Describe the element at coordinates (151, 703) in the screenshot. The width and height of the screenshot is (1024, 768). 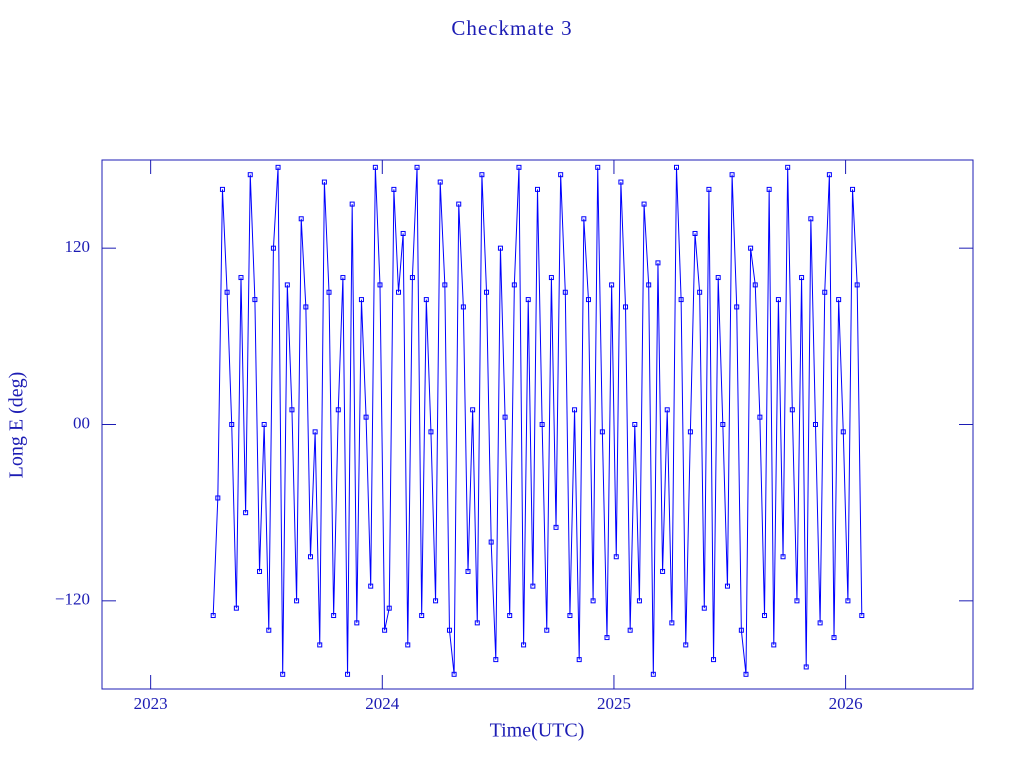
I see `x-tick-label: 2023` at that location.